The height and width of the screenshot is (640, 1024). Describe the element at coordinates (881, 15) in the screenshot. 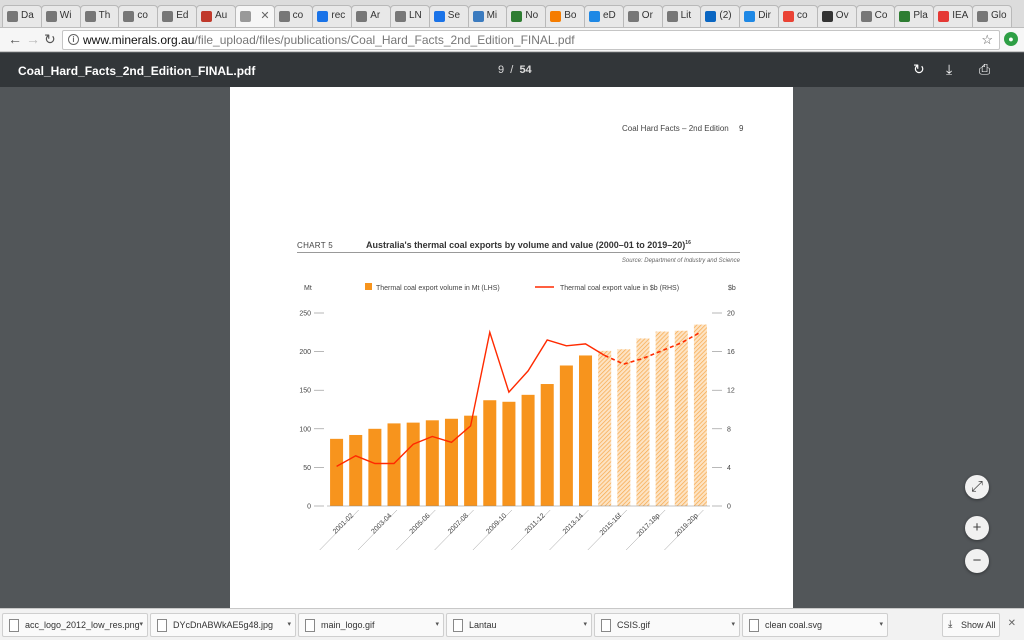

I see `tab-label: Co` at that location.